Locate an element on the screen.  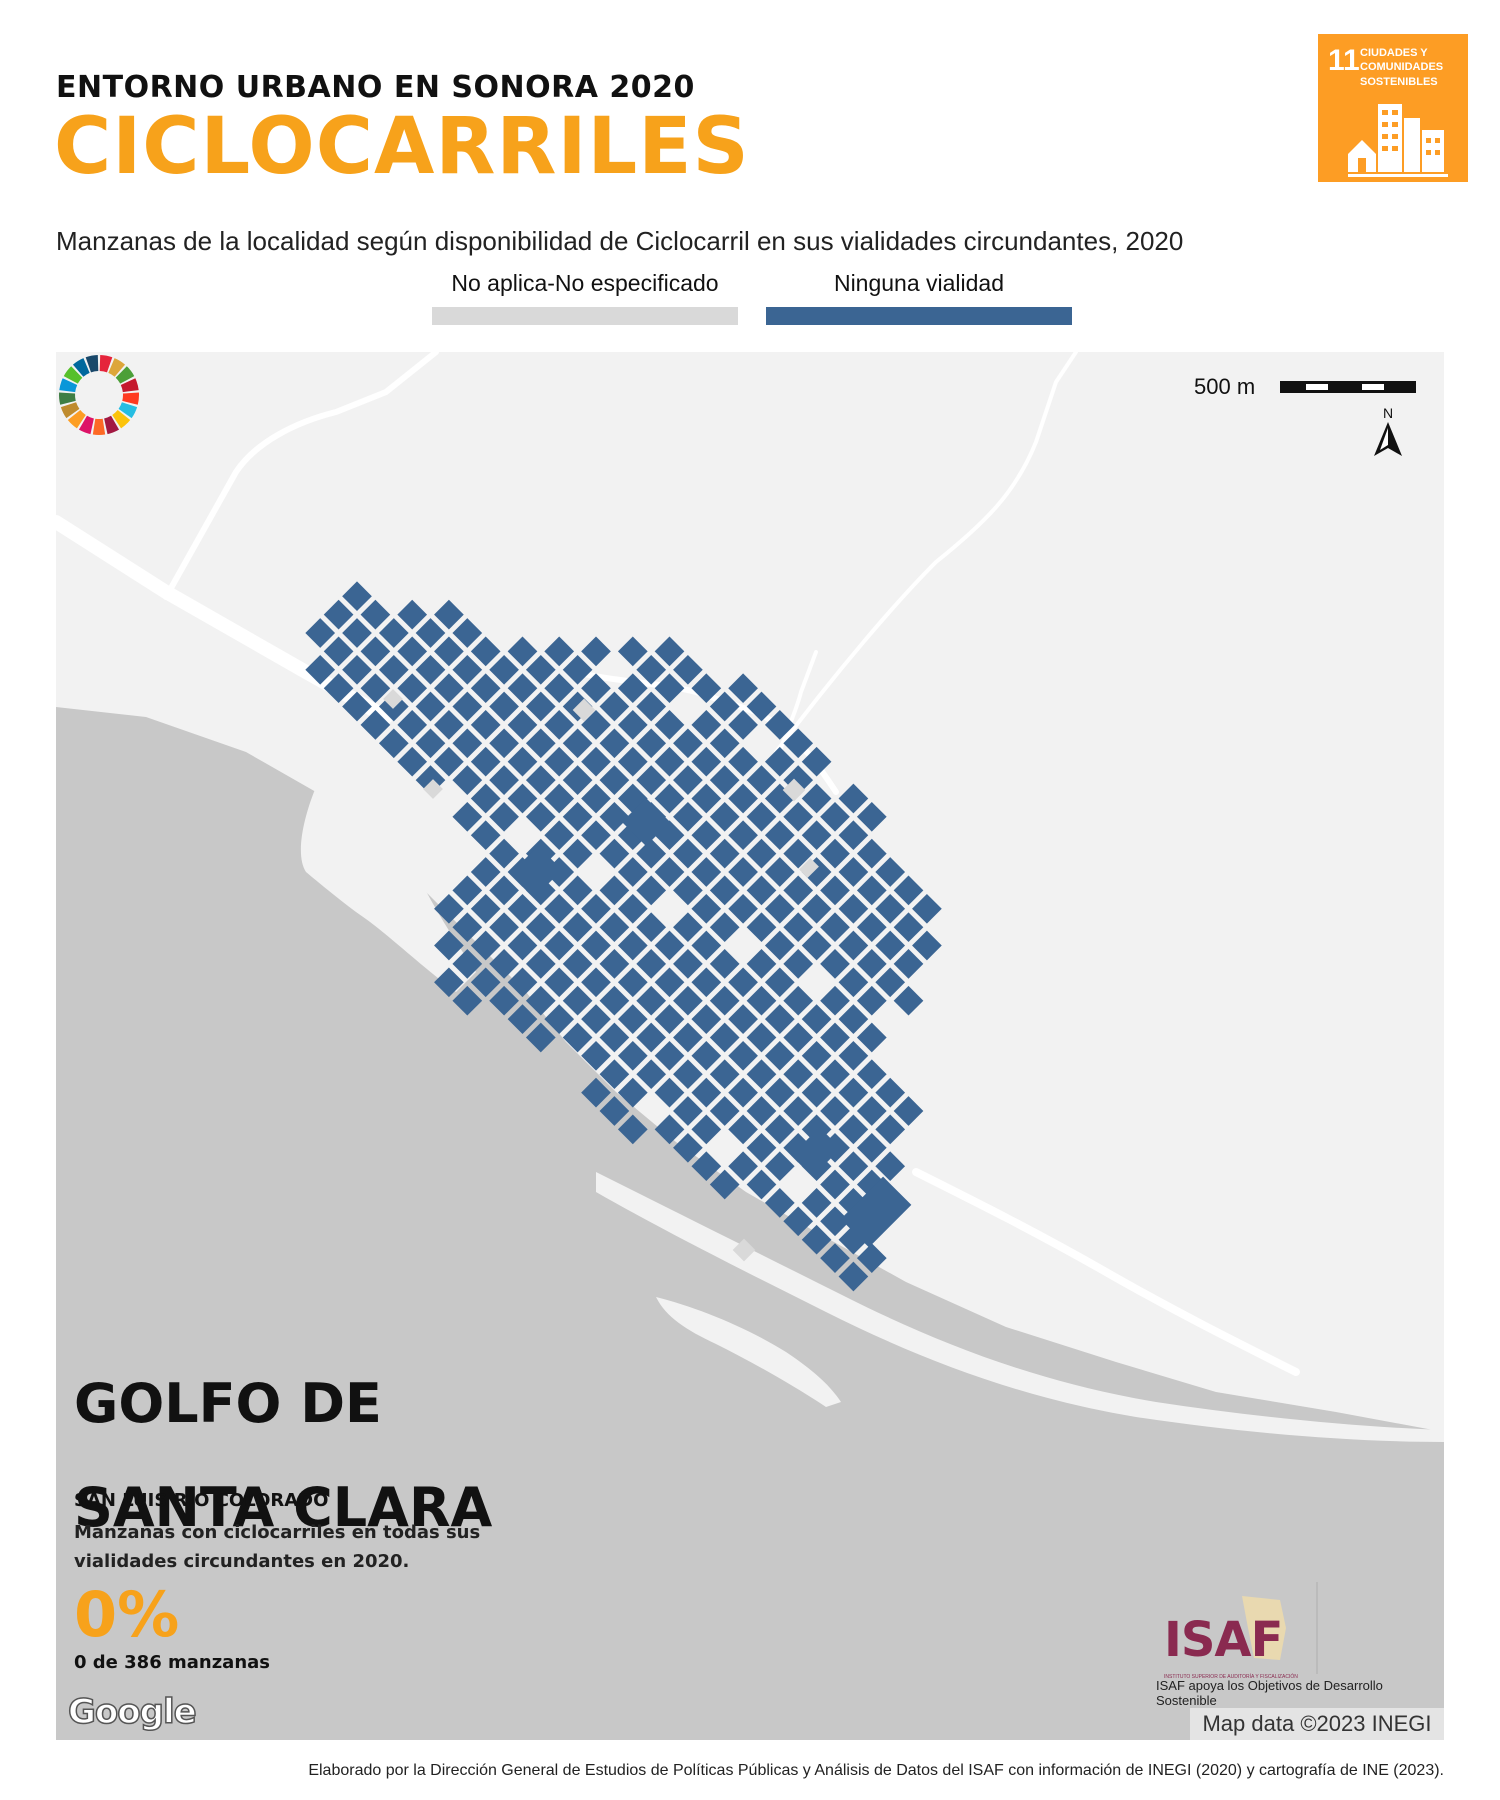
sdg-text: CIUDADES Y COMUNIDADES SOSTENIBLES is located at coordinates (1402, 67).